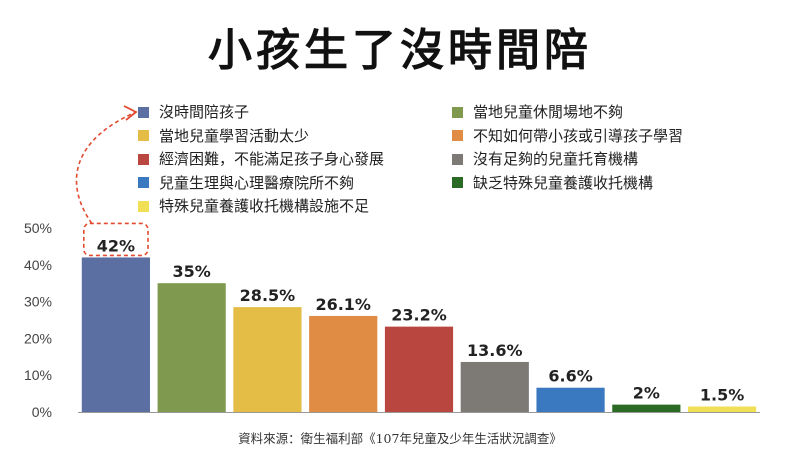 Image resolution: width=800 pixels, height=450 pixels. What do you see at coordinates (38, 265) in the screenshot?
I see `y-tick-label: 40%` at bounding box center [38, 265].